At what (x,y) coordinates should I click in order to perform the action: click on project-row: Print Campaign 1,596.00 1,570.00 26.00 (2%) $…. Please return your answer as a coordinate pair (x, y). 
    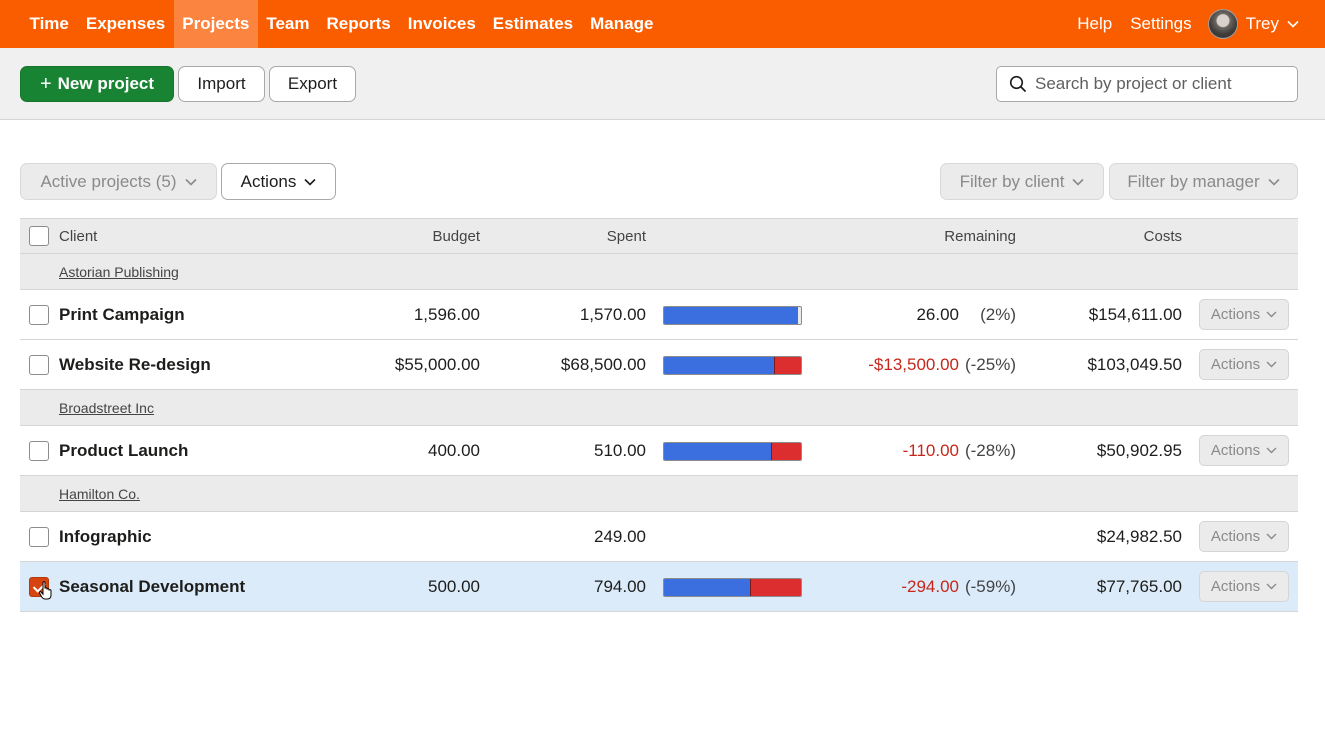
    Looking at the image, I should click on (659, 315).